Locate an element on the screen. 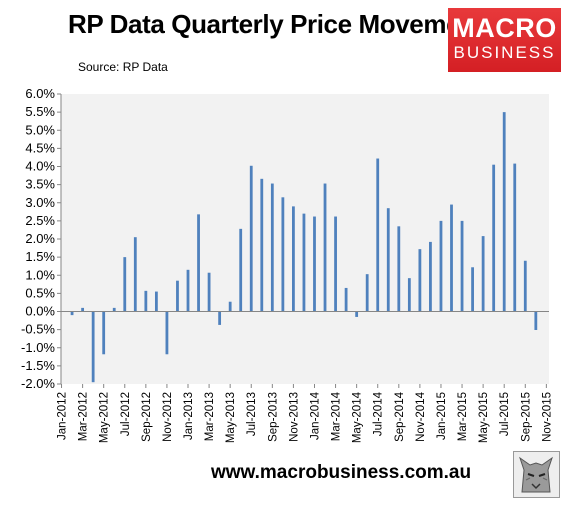 This screenshot has width=570, height=505. x-tick-label: Jul-2013 is located at coordinates (252, 414).